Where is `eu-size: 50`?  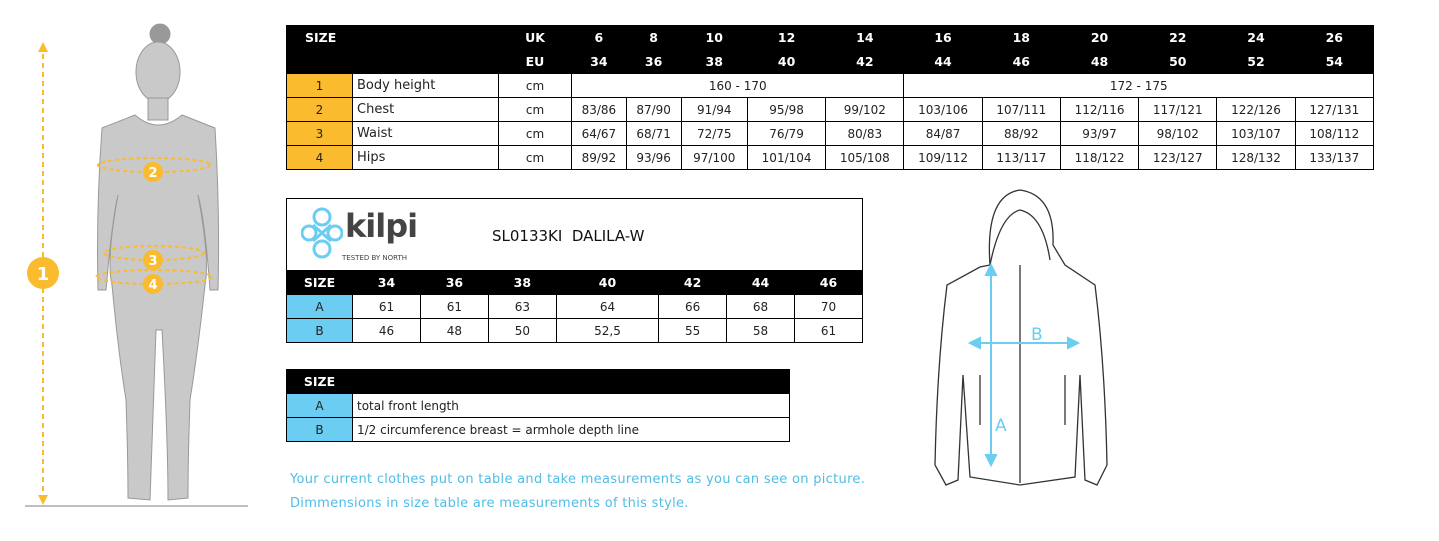
eu-size: 50 is located at coordinates (1178, 61).